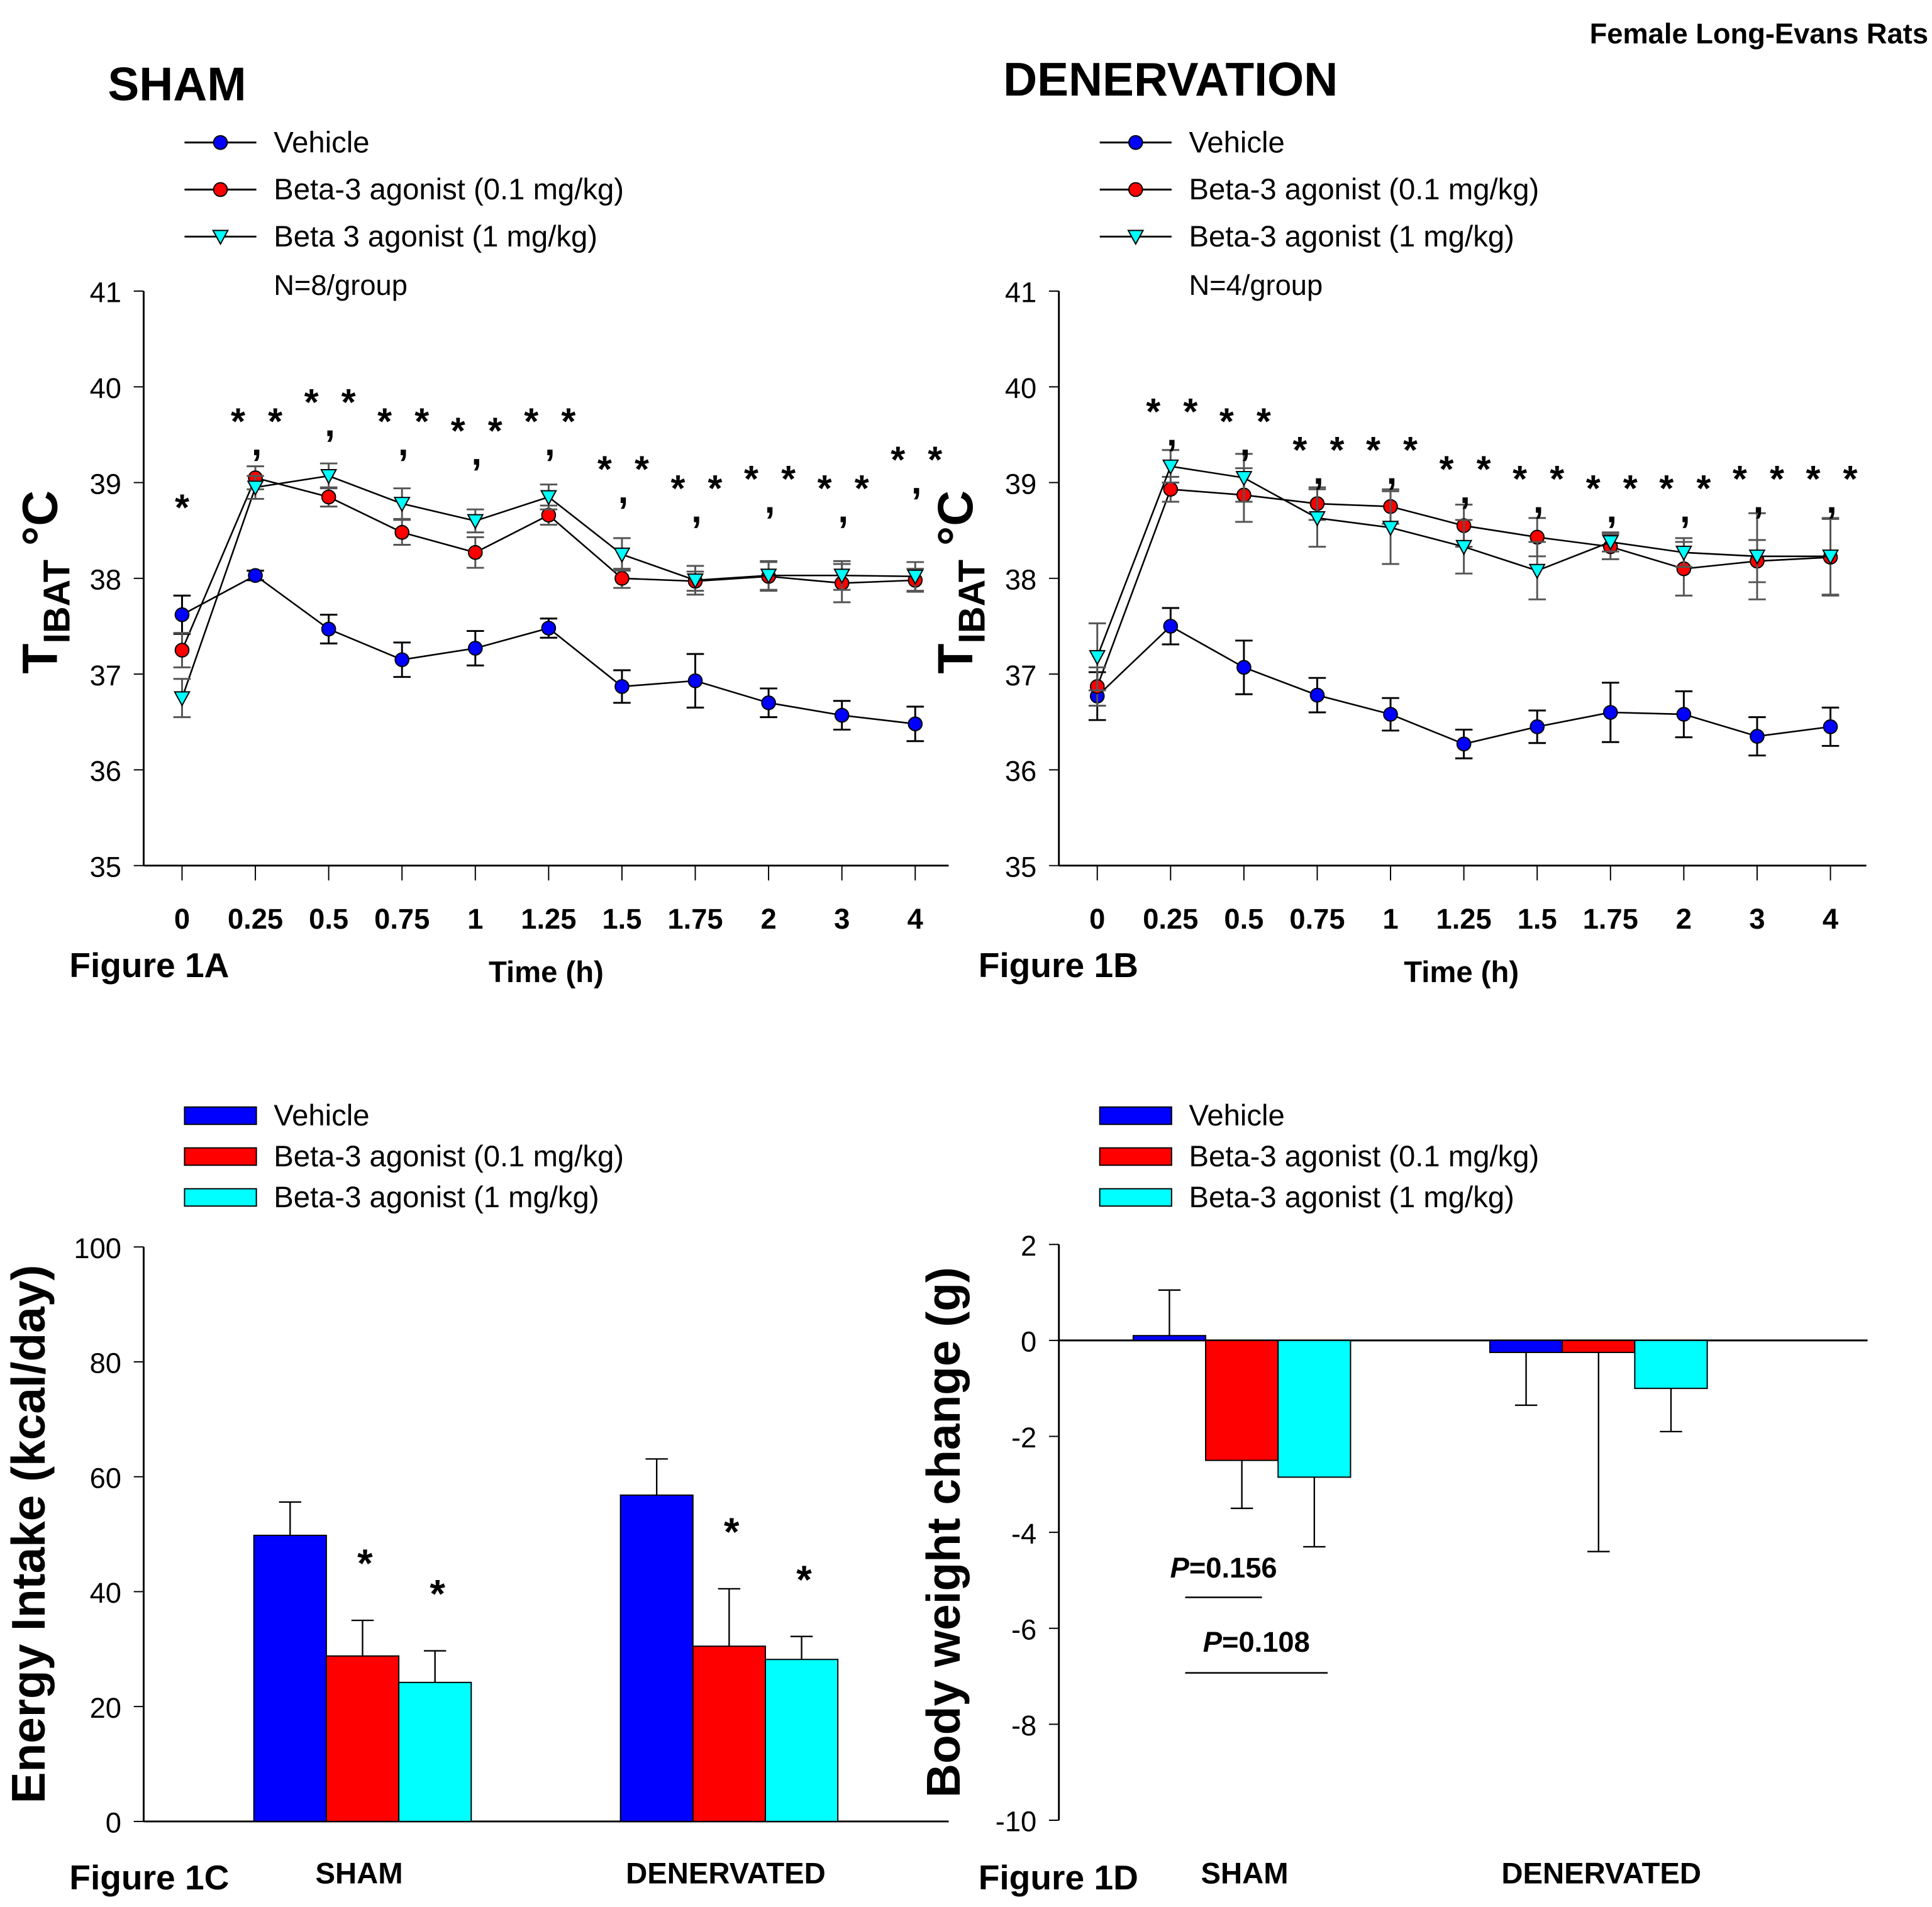 The image size is (1932, 1907). What do you see at coordinates (475, 919) in the screenshot?
I see `x-tick-label: 1` at bounding box center [475, 919].